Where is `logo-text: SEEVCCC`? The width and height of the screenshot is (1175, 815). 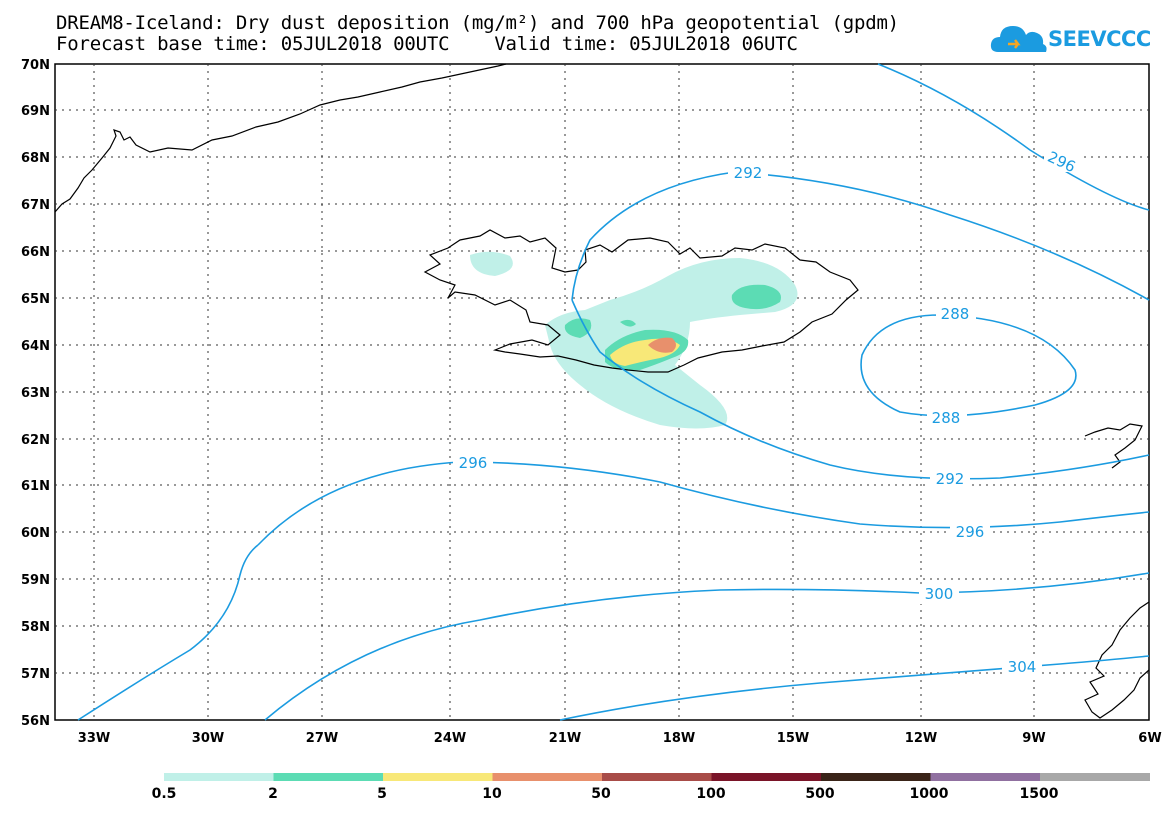 logo-text: SEEVCCC is located at coordinates (1099, 39).